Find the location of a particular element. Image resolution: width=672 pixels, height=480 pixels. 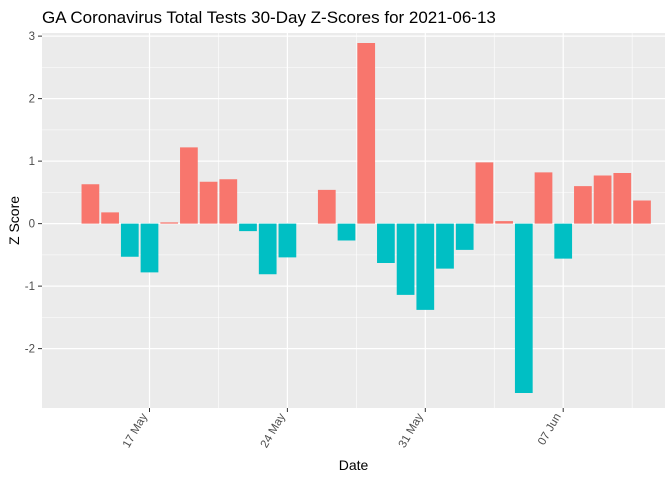

y-axis: -2 -1 0 1 2 3 is located at coordinates (33, 193).